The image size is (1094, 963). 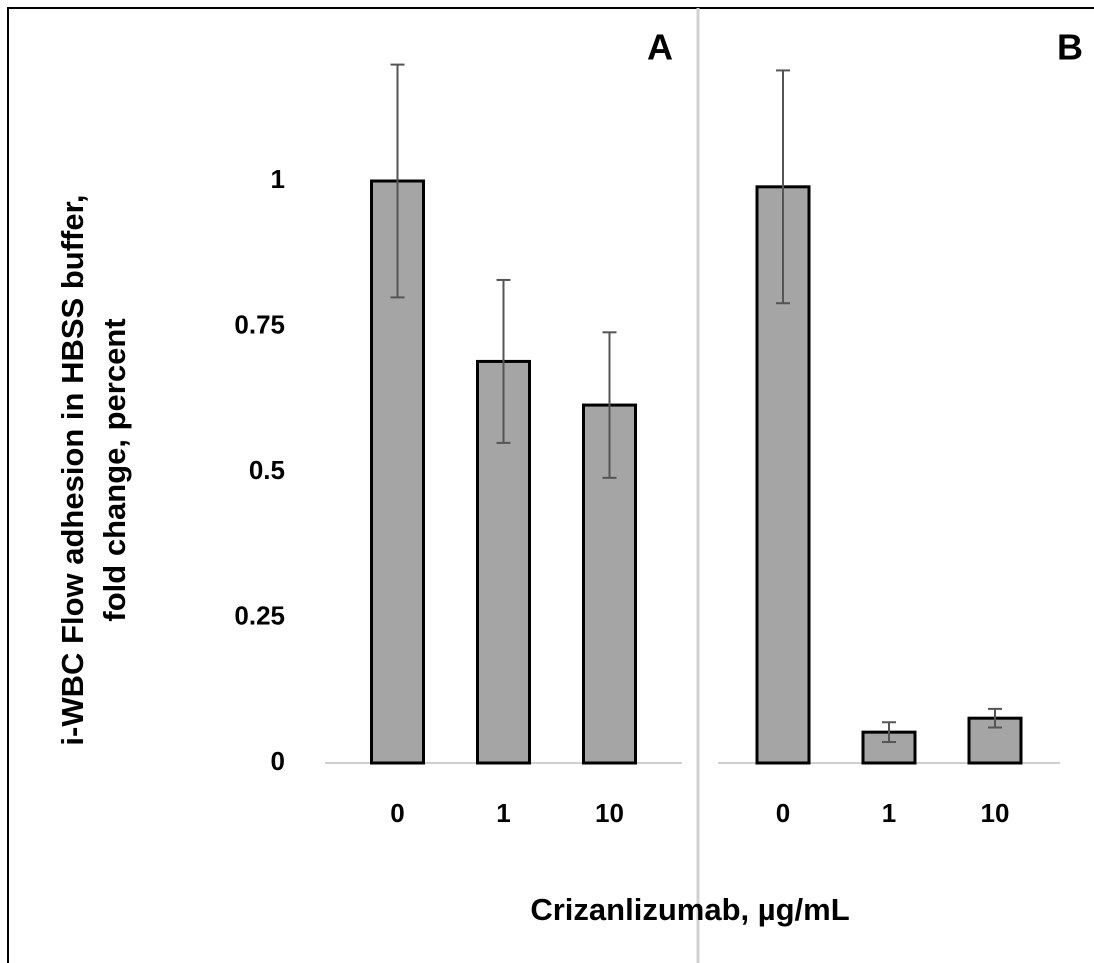 What do you see at coordinates (1070, 47) in the screenshot?
I see `panel-label: B` at bounding box center [1070, 47].